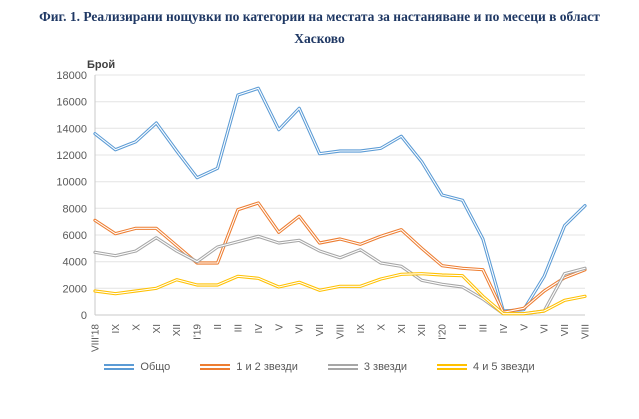  I want to click on legend-item-3: 4 и 5 звезди, so click(486, 367).